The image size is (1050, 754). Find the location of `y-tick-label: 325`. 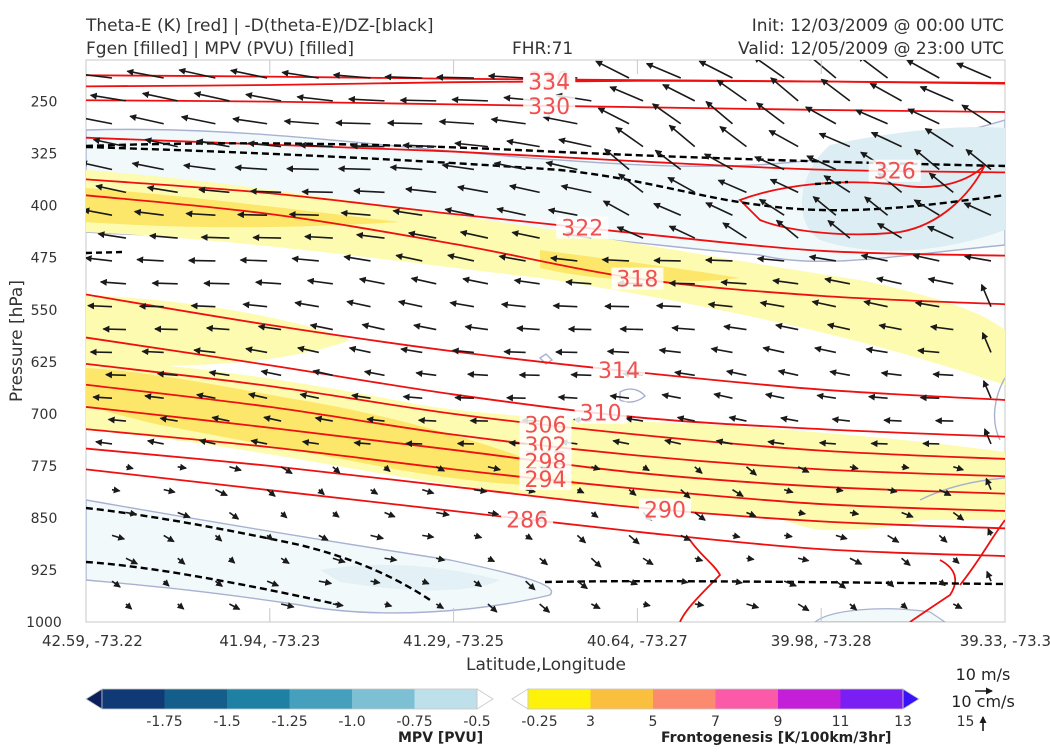

y-tick-label: 325 is located at coordinates (44, 155).